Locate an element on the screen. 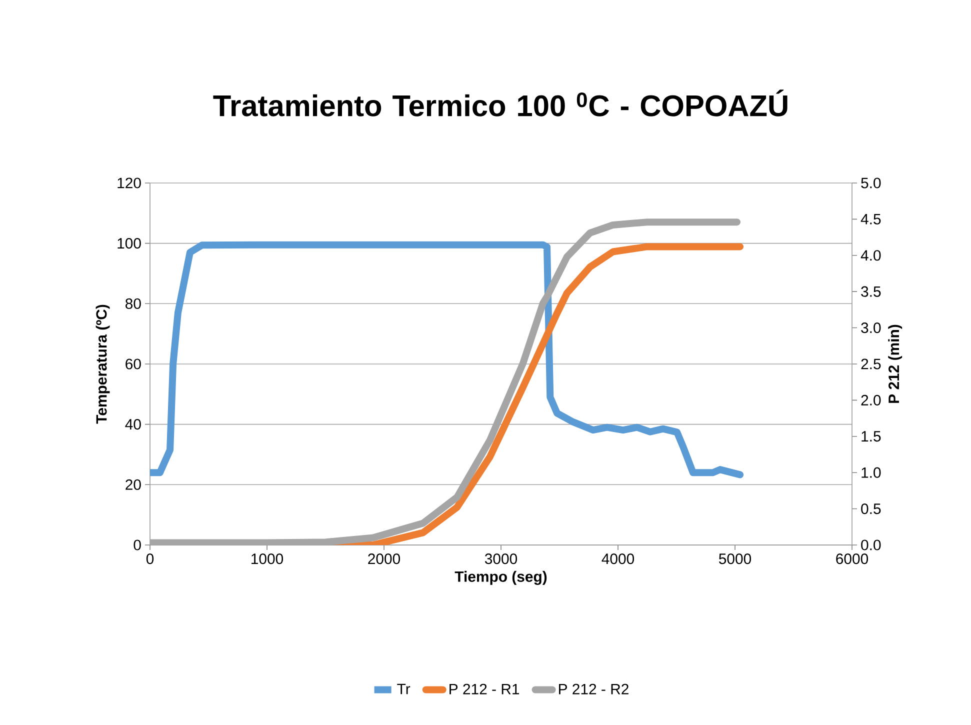 The image size is (971, 725). chart-title: Tratamiento Termico 100 $^{0}$C - COPOAZÚ is located at coordinates (500, 103).